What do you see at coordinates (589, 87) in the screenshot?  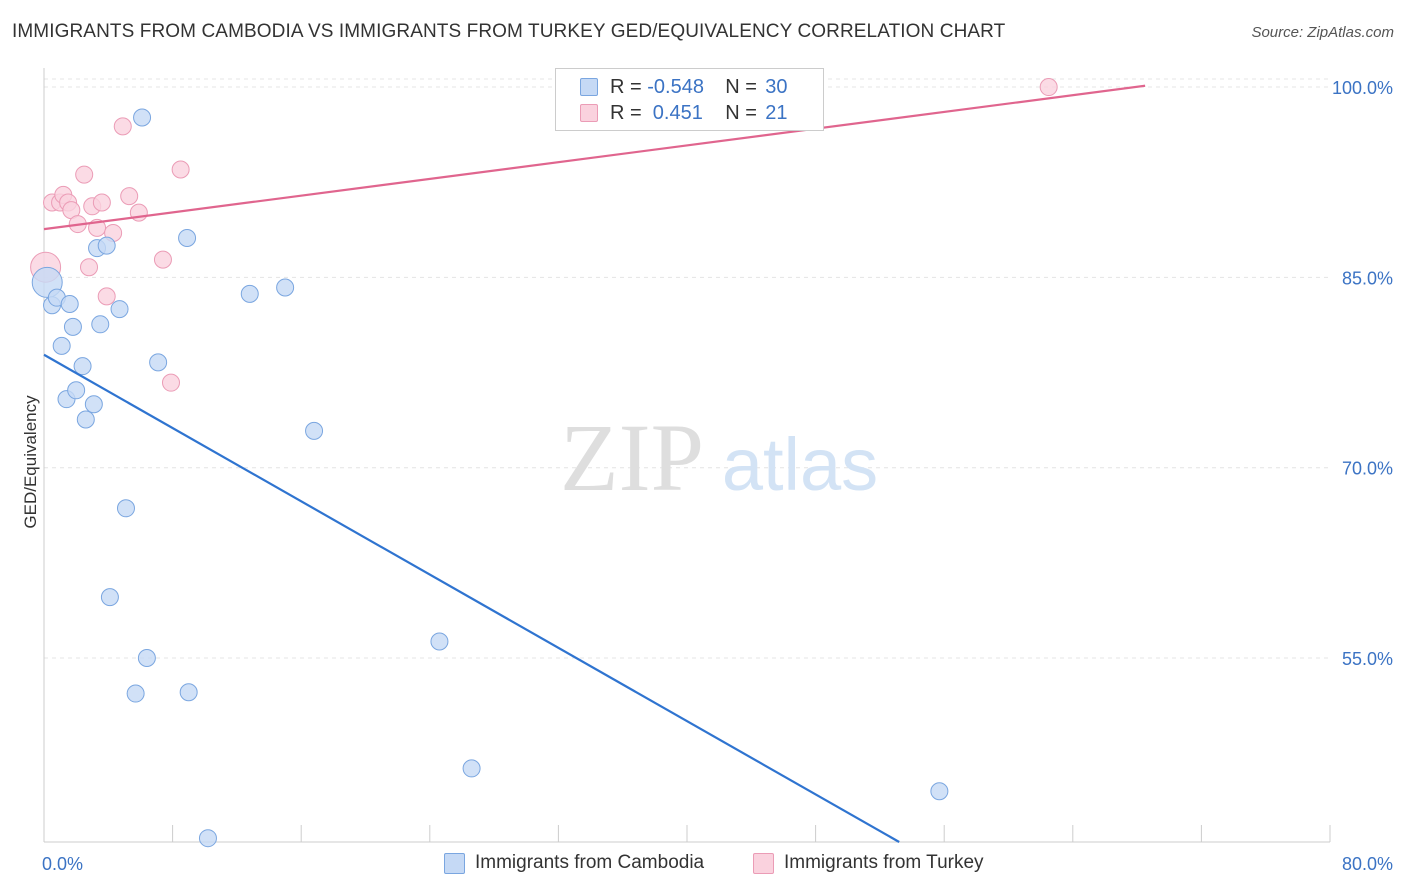 I see `legend-swatch-cambodia` at bounding box center [589, 87].